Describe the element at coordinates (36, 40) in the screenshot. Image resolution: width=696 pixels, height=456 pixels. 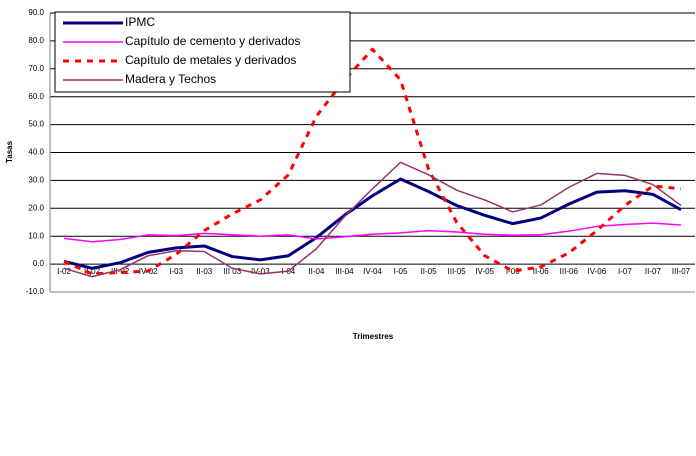
I see `y-tick-label: 80.0` at that location.